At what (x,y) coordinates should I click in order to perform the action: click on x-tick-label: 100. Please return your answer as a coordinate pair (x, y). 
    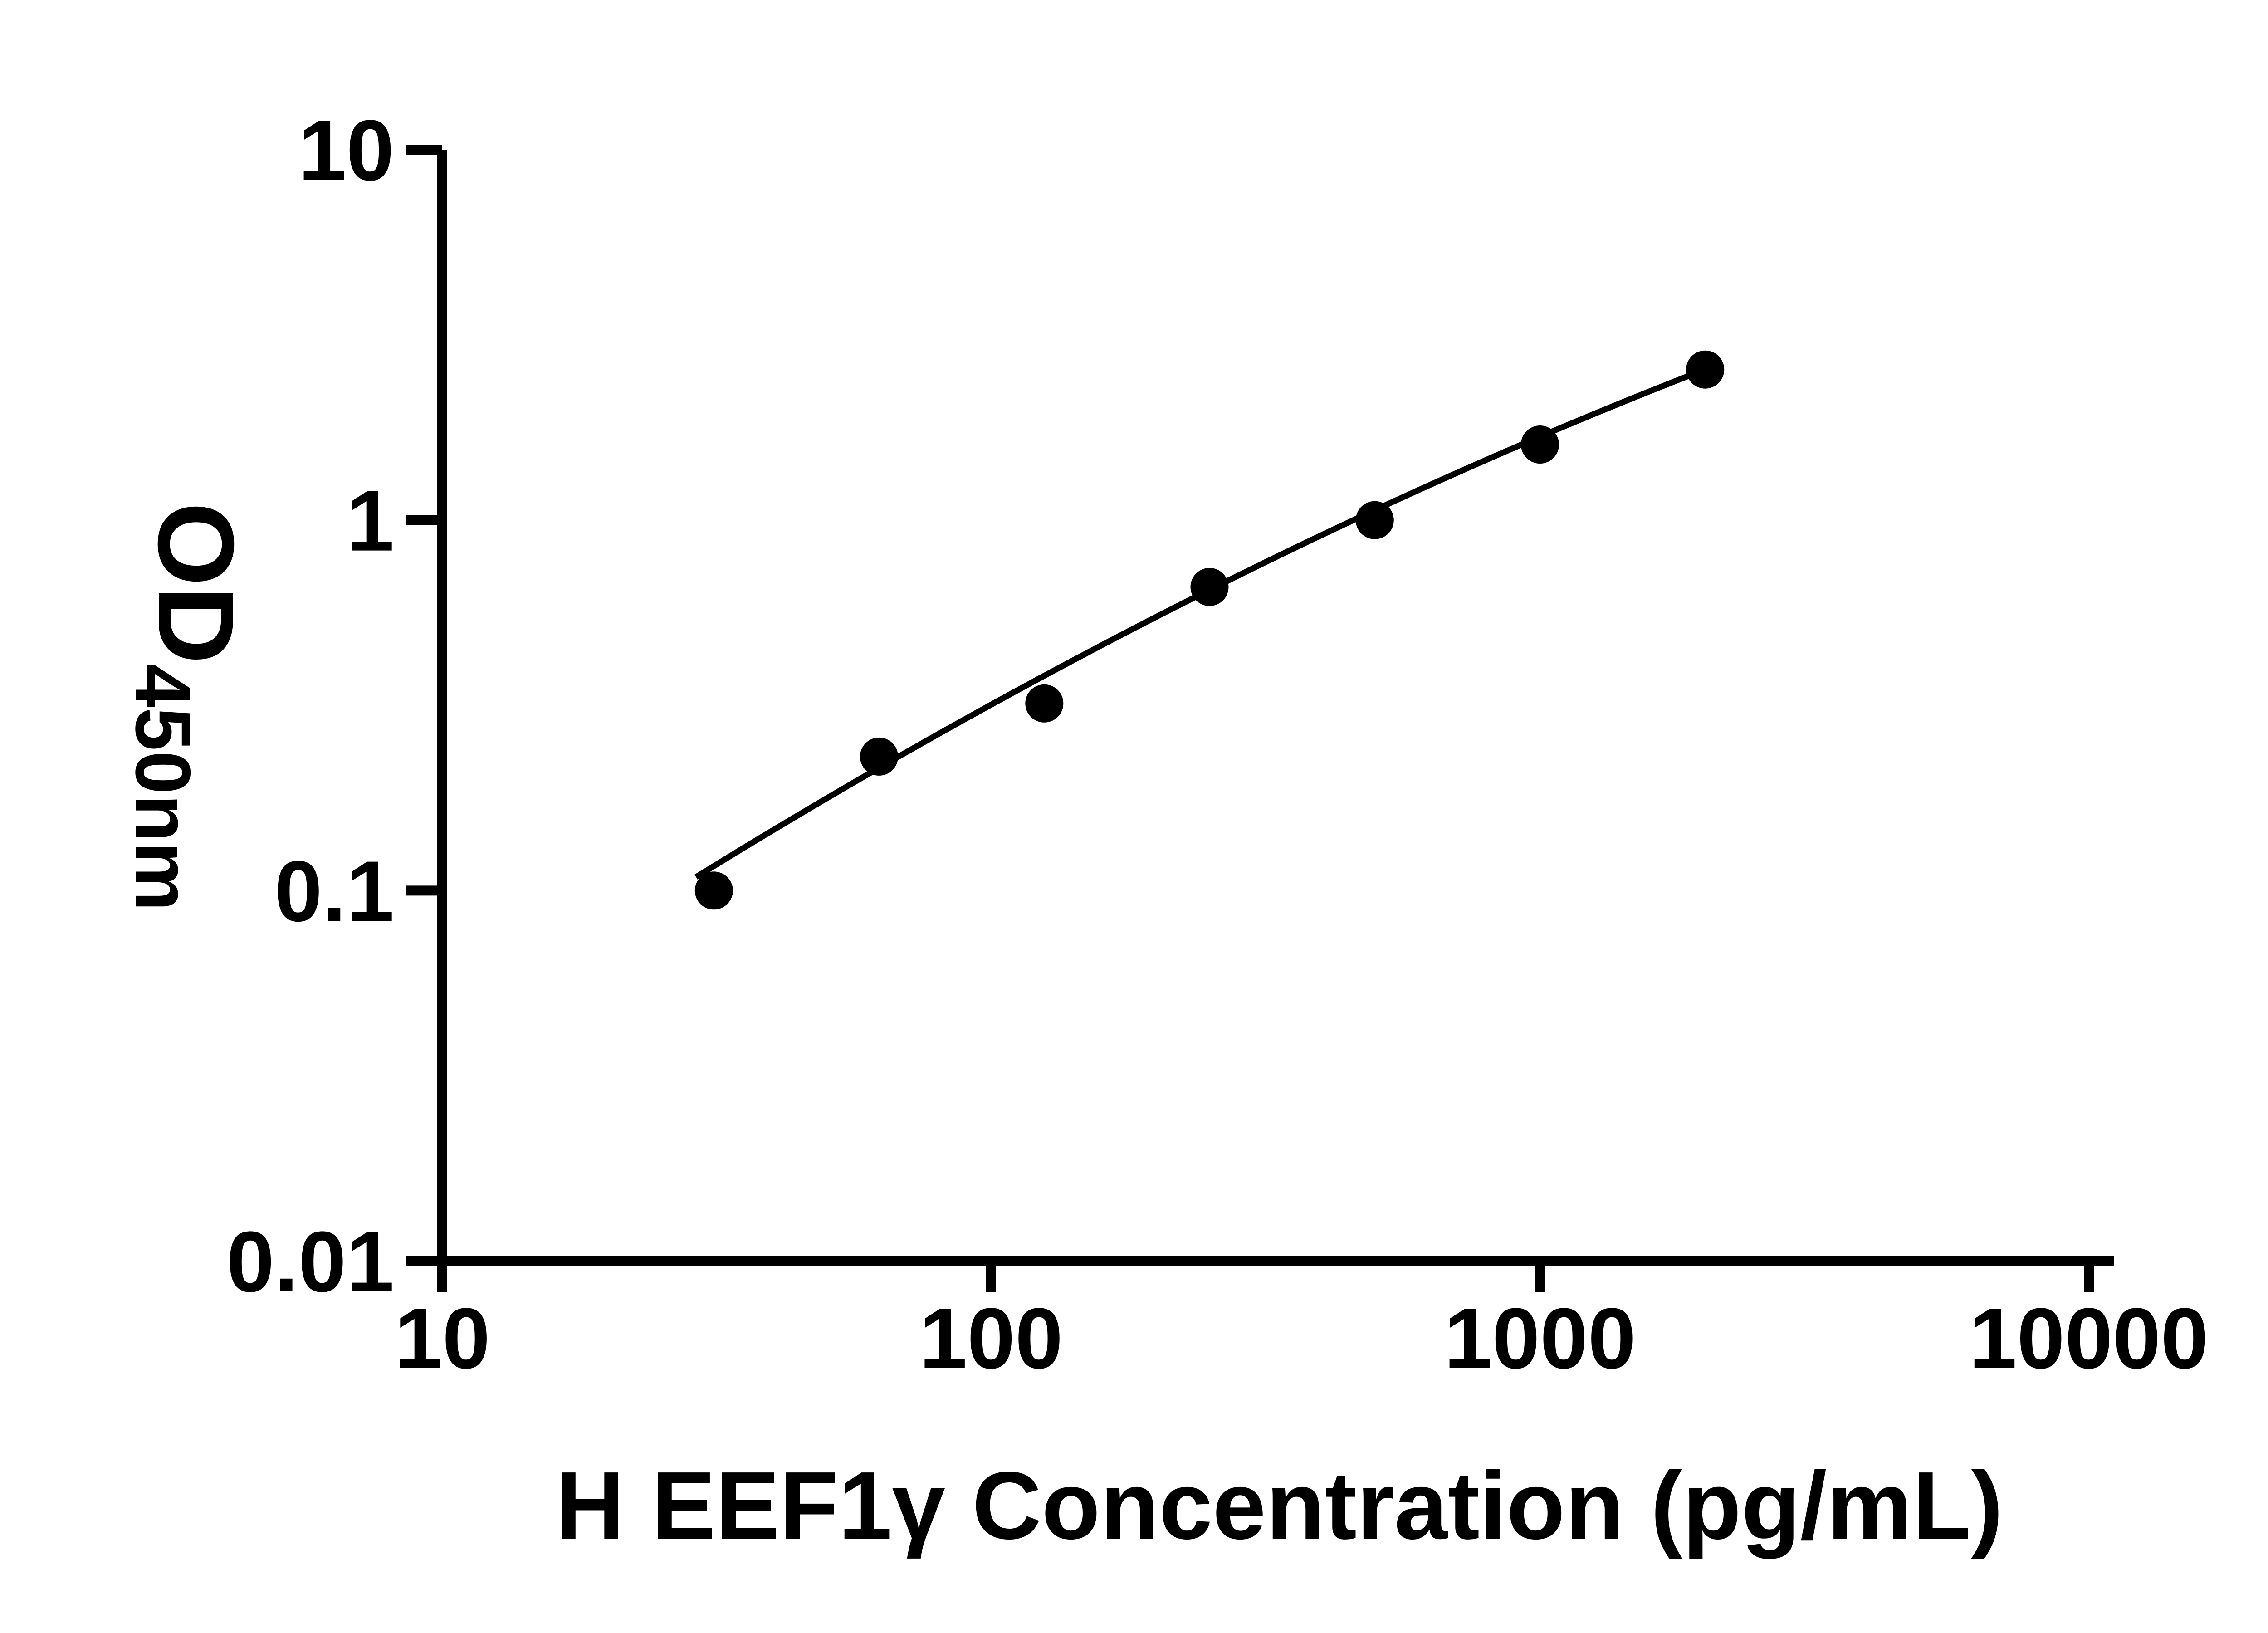
    Looking at the image, I should click on (991, 1339).